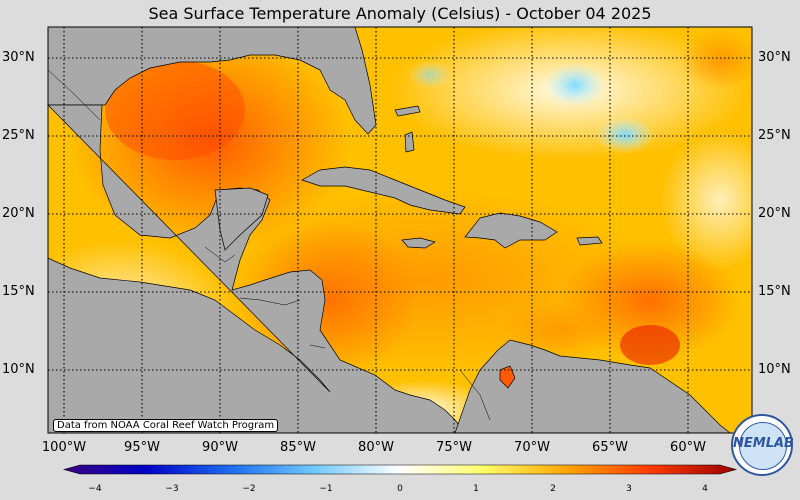  I want to click on lat-label-25n-right: 25°N, so click(774, 135).